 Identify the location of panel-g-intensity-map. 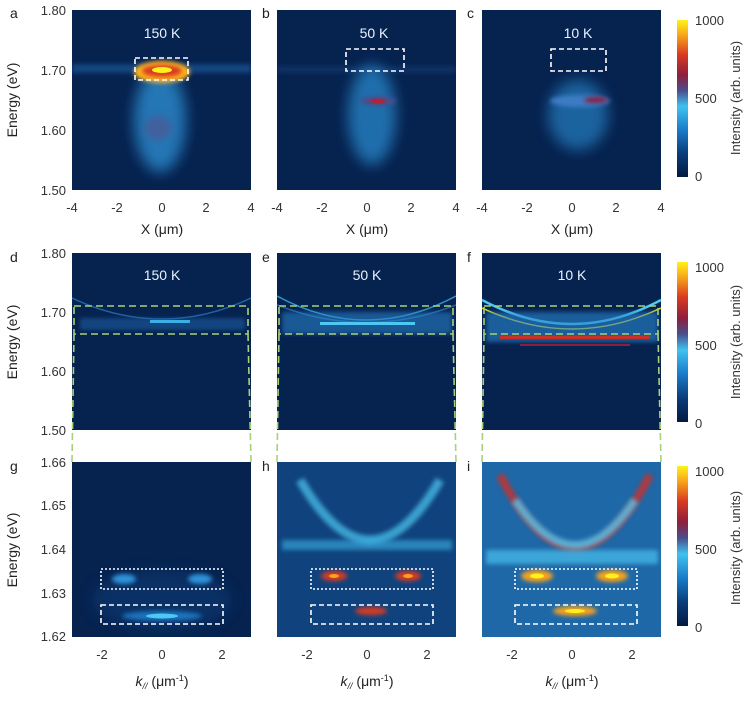
(162, 600).